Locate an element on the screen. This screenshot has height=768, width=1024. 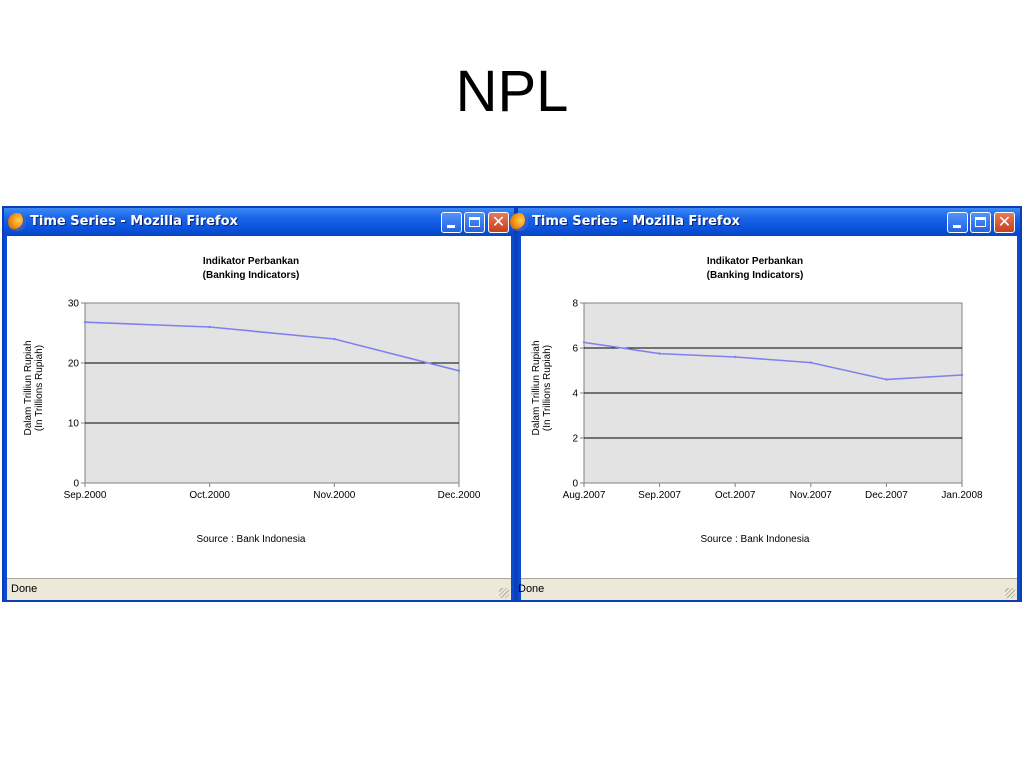
x-tick-label: Sep.2007 is located at coordinates (659, 495).